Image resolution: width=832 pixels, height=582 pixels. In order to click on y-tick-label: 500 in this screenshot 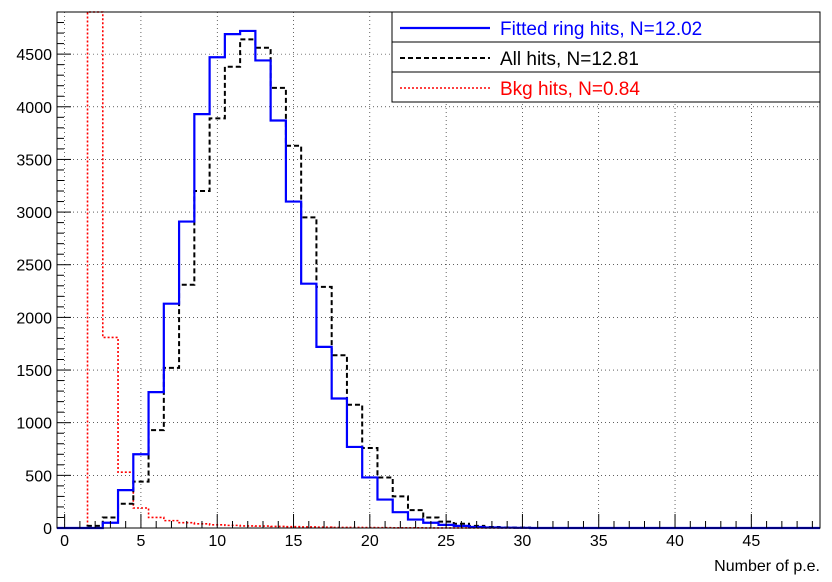, I will do `click(38, 476)`.